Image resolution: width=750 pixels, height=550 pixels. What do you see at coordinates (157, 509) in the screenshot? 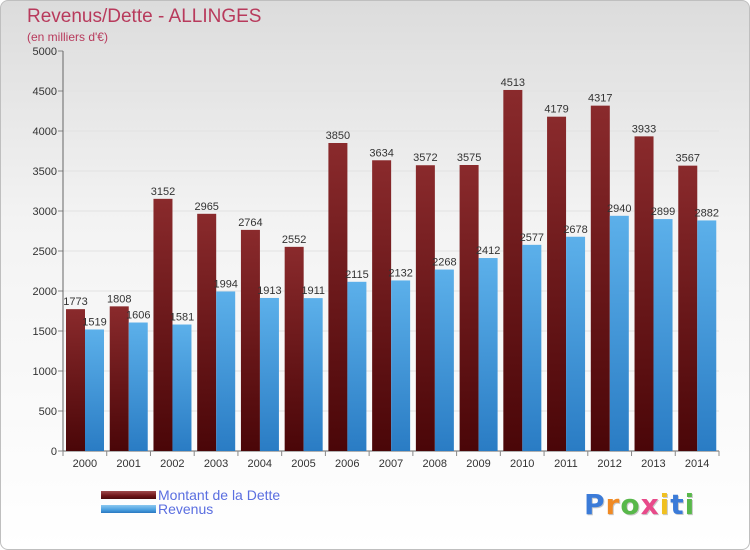
I see `legend-item-revenus: Revenus` at bounding box center [157, 509].